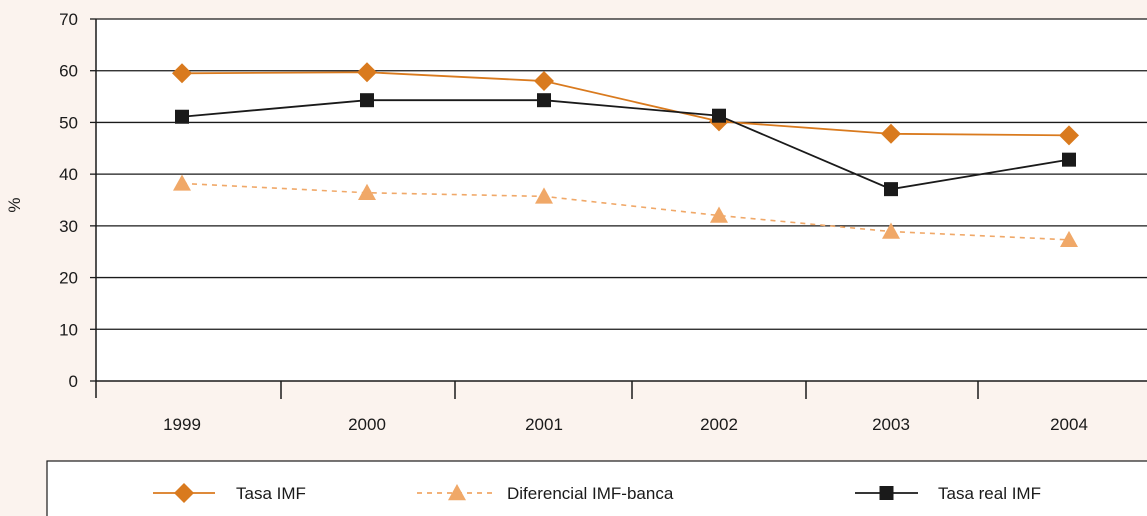 The width and height of the screenshot is (1147, 516). Describe the element at coordinates (68, 174) in the screenshot. I see `y-tick-label: 40` at that location.